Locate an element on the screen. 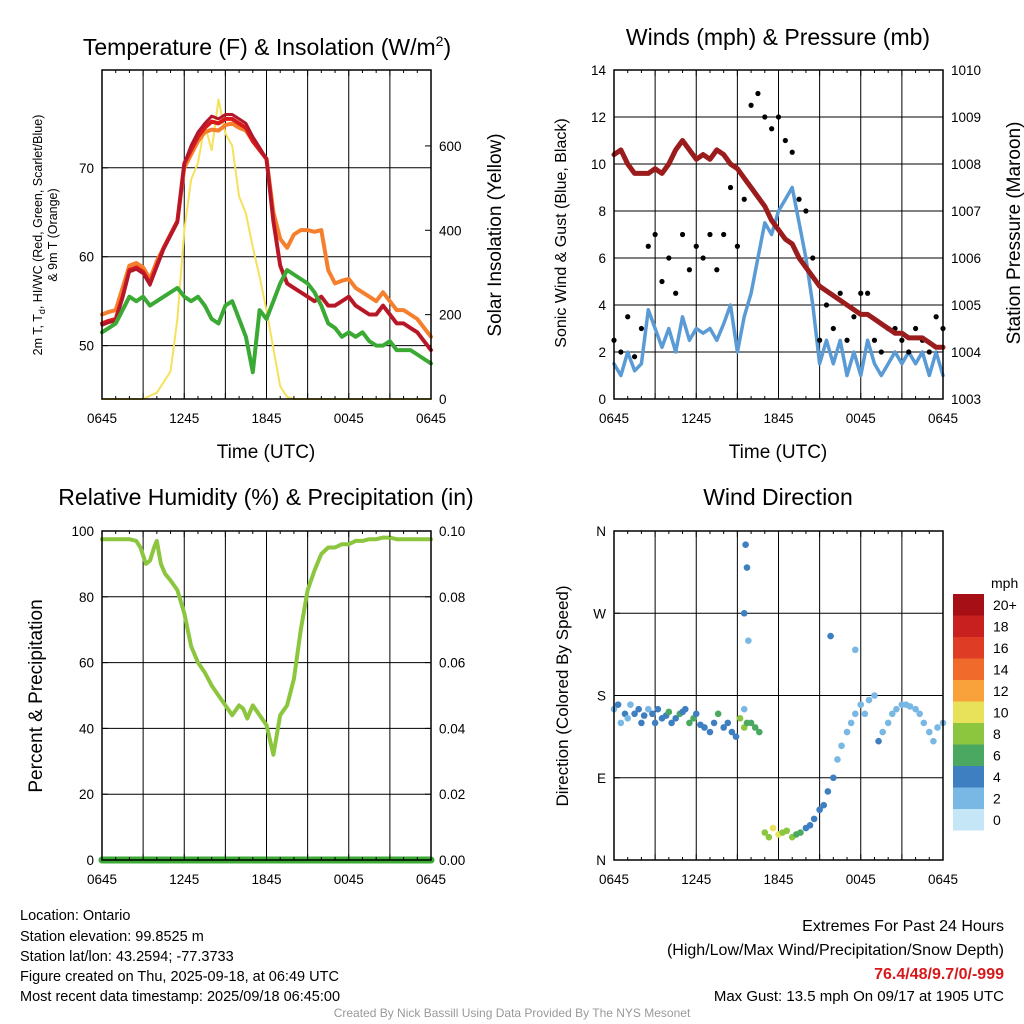 This screenshot has height=1024, width=1024. extremes-values: 76.4/48/9.7/0/-999 is located at coordinates (939, 974).